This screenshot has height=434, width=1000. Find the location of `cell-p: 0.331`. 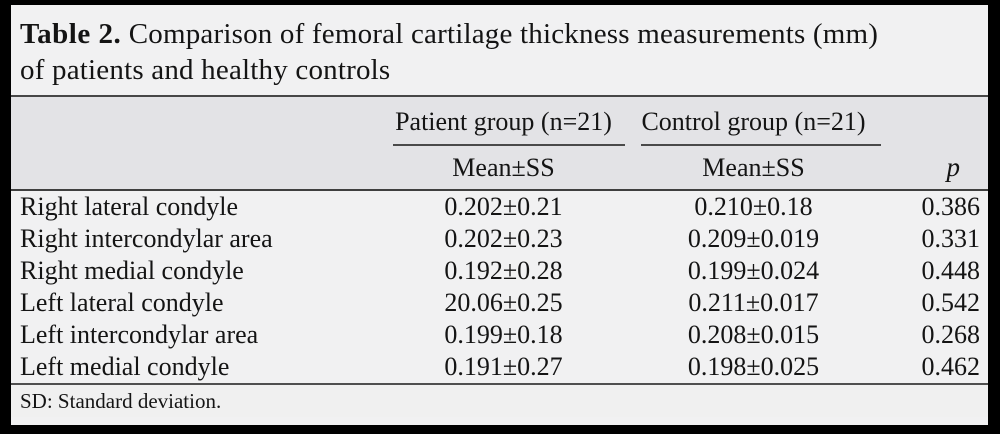

cell-p: 0.331 is located at coordinates (951, 238).